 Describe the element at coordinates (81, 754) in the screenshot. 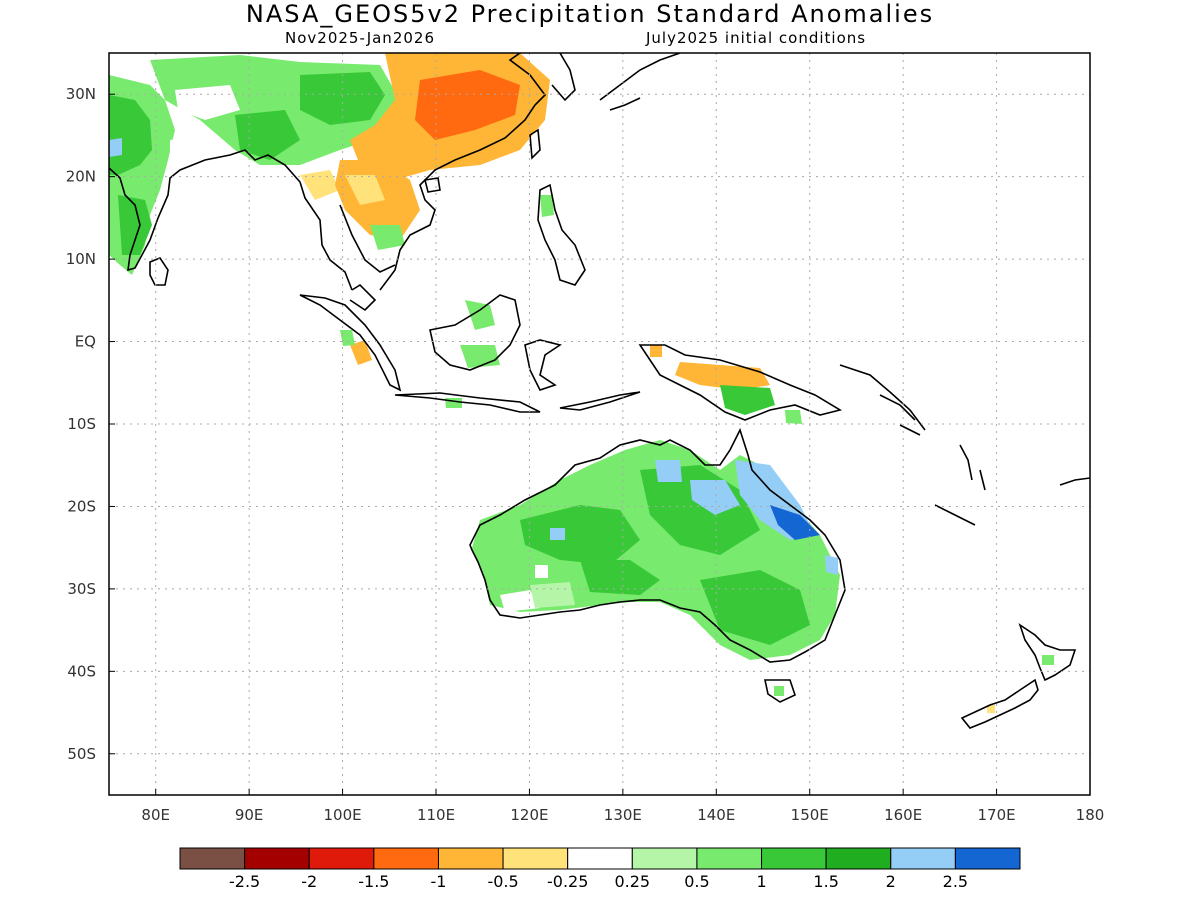

I see `y-tick-label: 50S` at that location.